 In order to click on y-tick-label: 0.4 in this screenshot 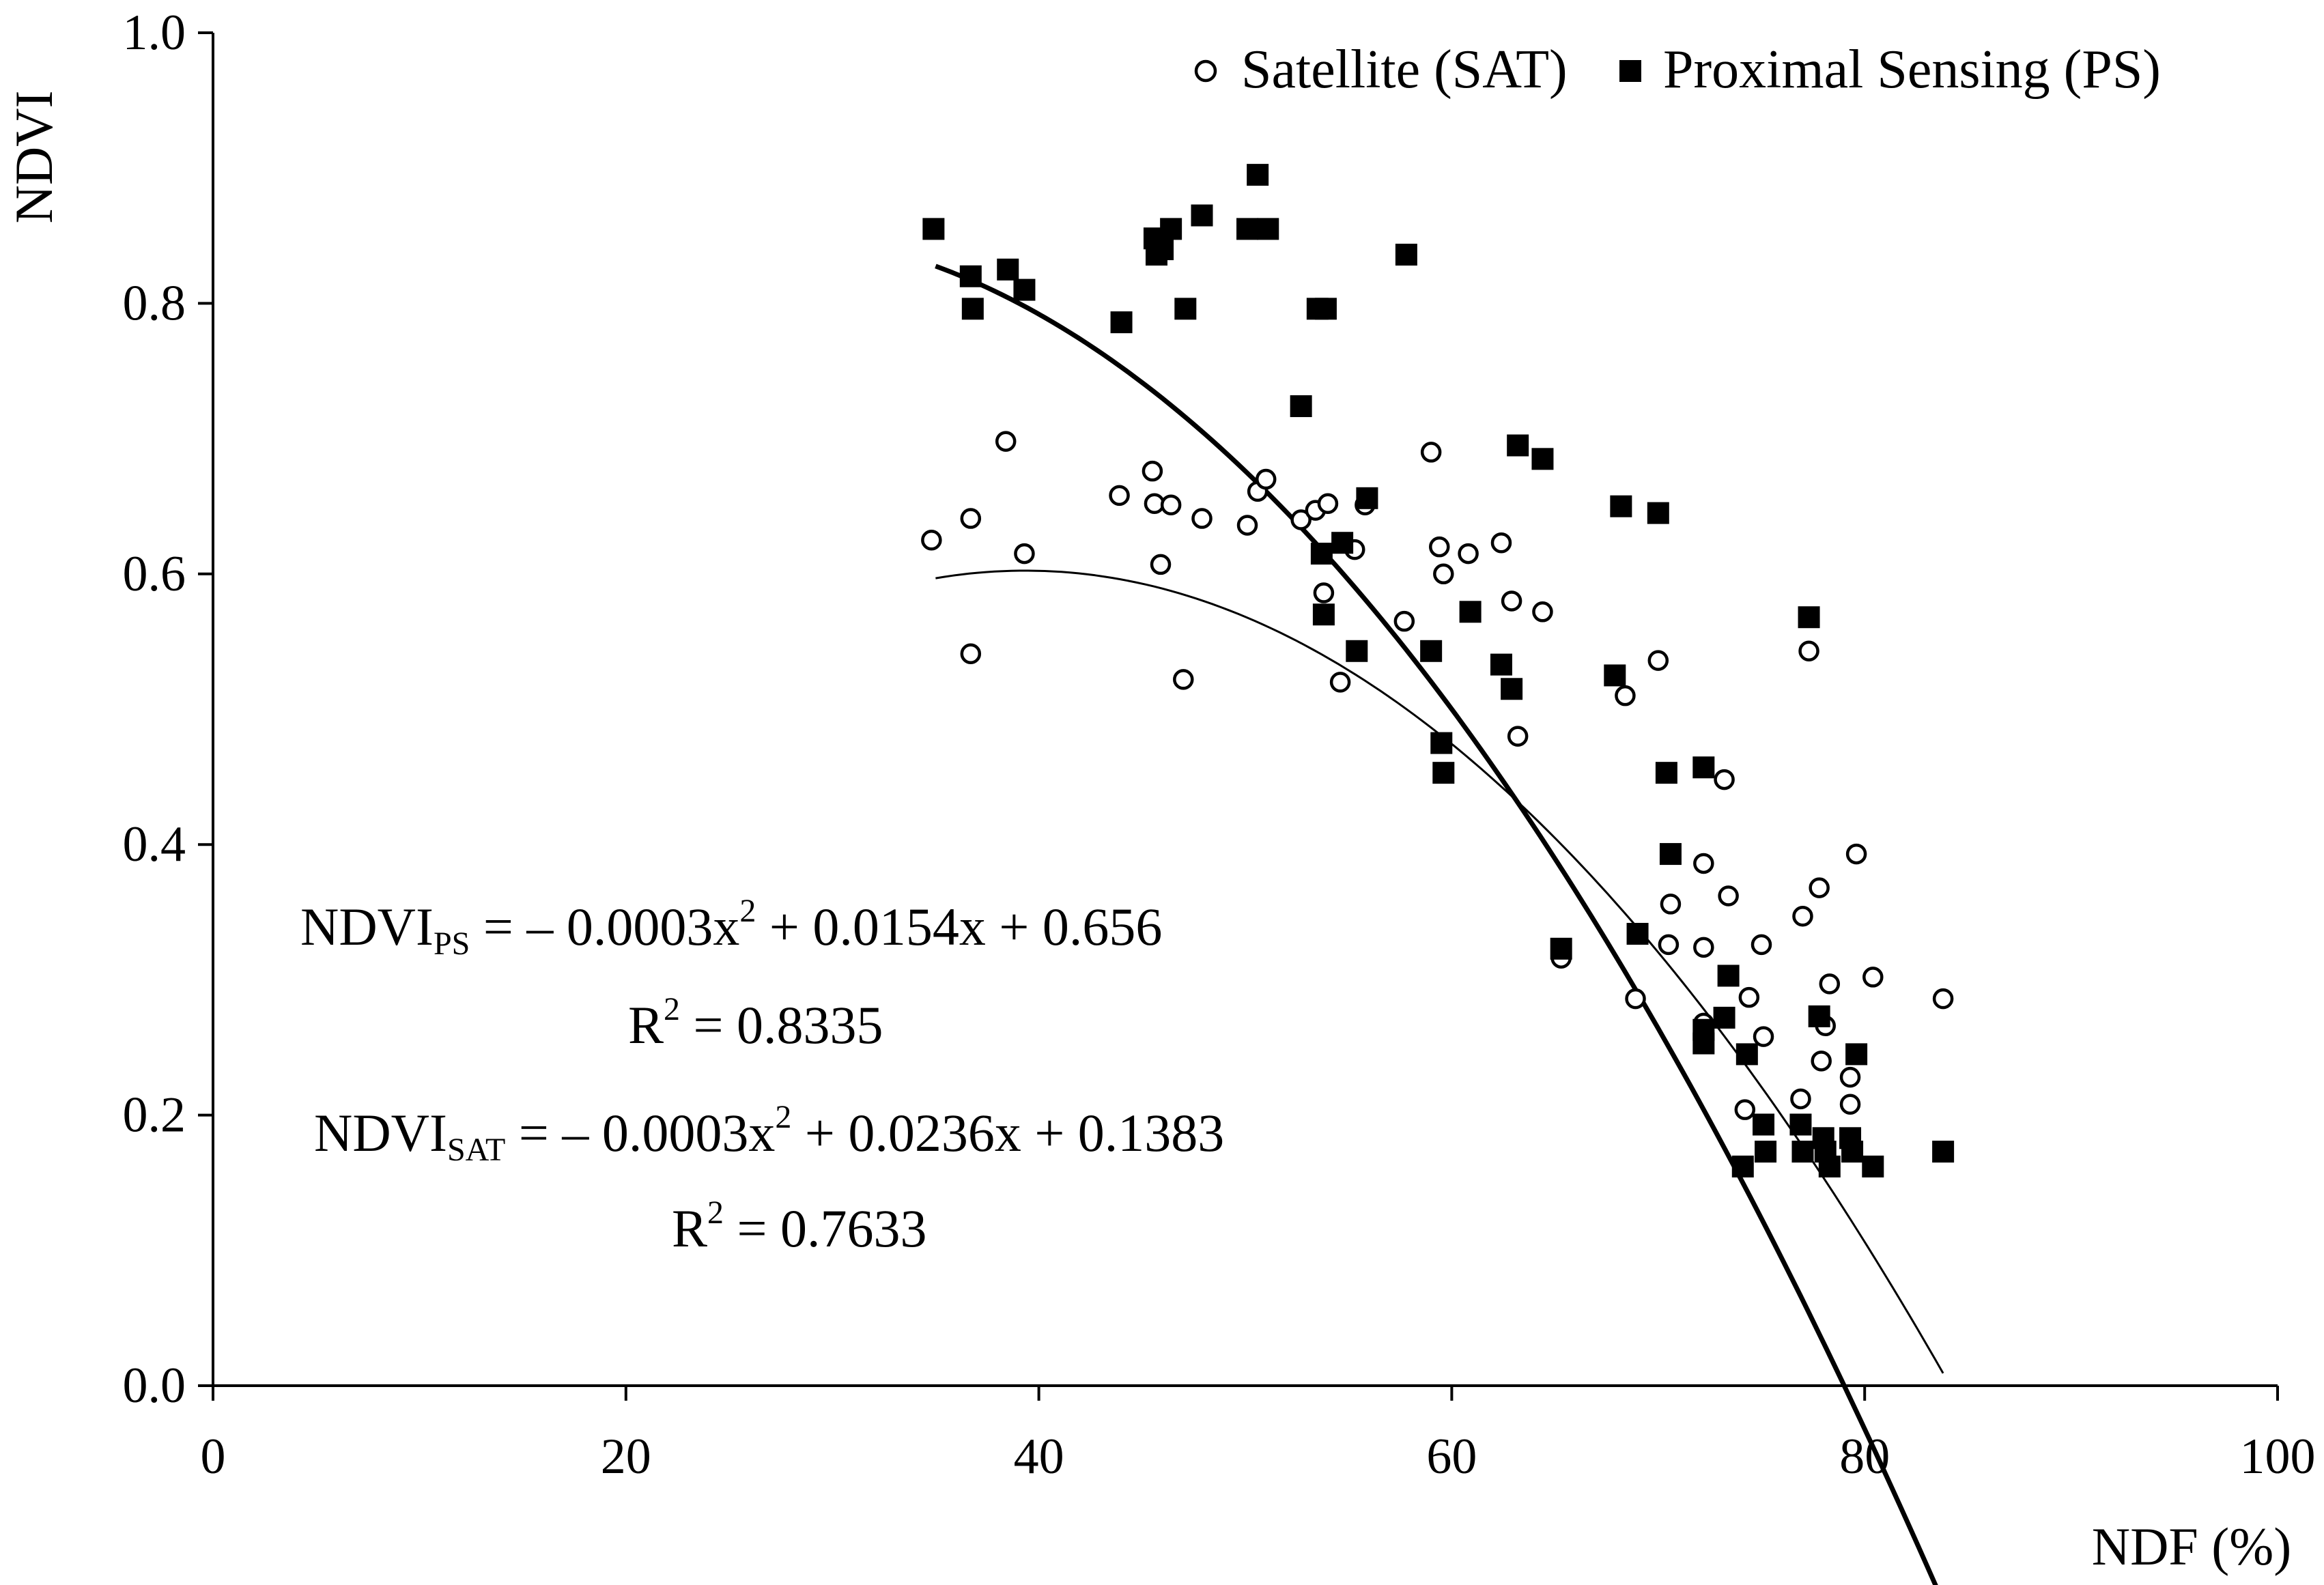, I will do `click(155, 844)`.